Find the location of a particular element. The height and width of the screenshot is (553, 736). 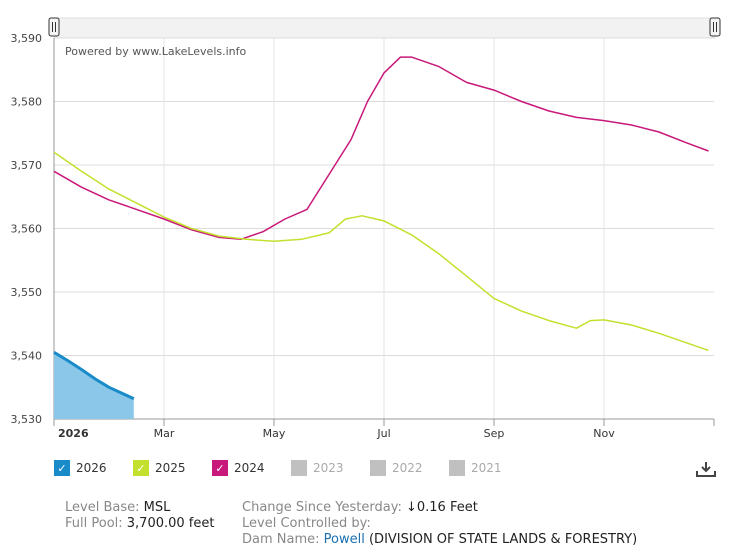

level-base-row: Level Base: MSL is located at coordinates (117, 507).